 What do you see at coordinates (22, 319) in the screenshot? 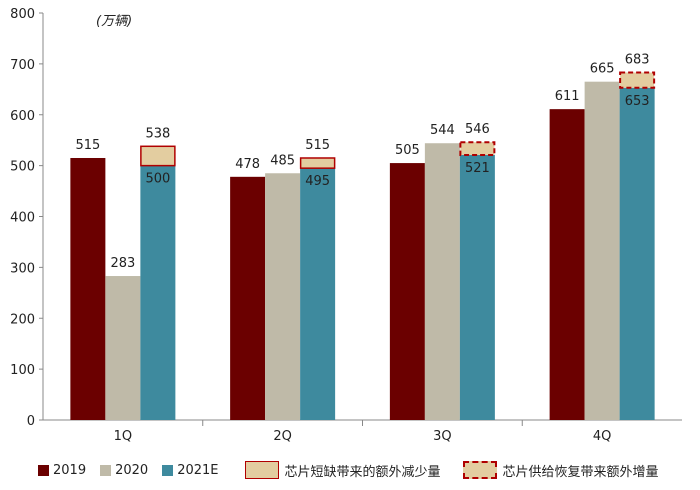
I see `y-tick-label: 200` at bounding box center [22, 319].